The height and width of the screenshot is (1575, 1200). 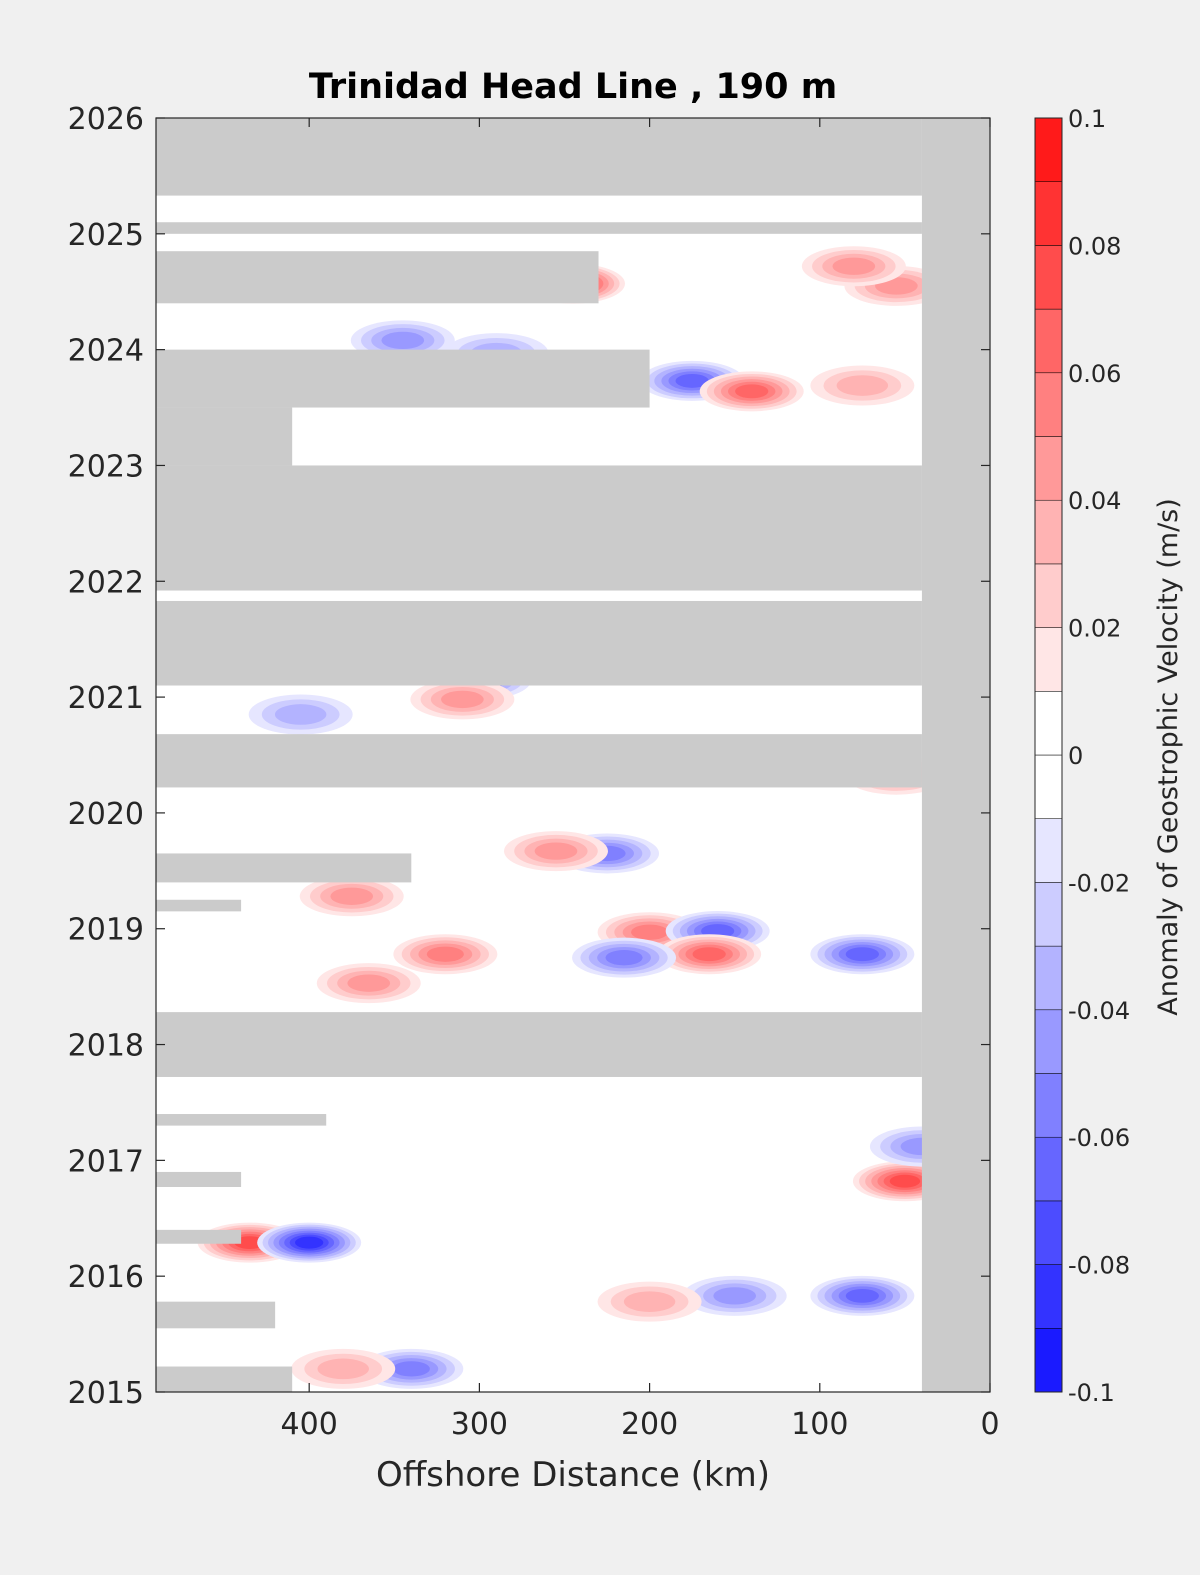 What do you see at coordinates (309, 1424) in the screenshot?
I see `x-tick-label: 400` at bounding box center [309, 1424].